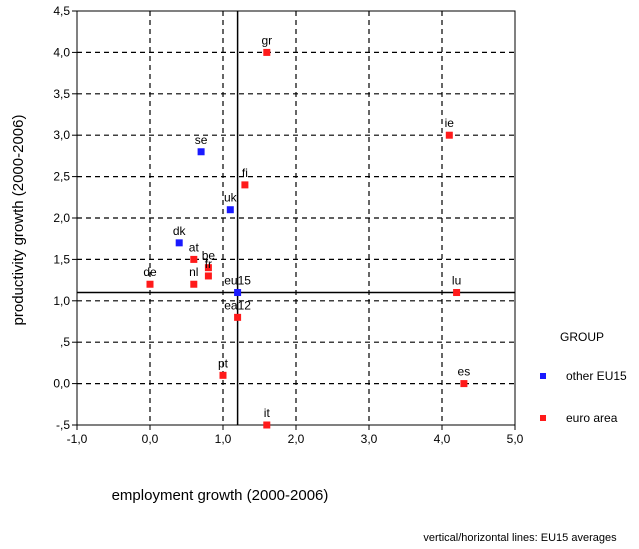 The image size is (639, 549). Describe the element at coordinates (464, 372) in the screenshot. I see `point-label-es: es` at that location.